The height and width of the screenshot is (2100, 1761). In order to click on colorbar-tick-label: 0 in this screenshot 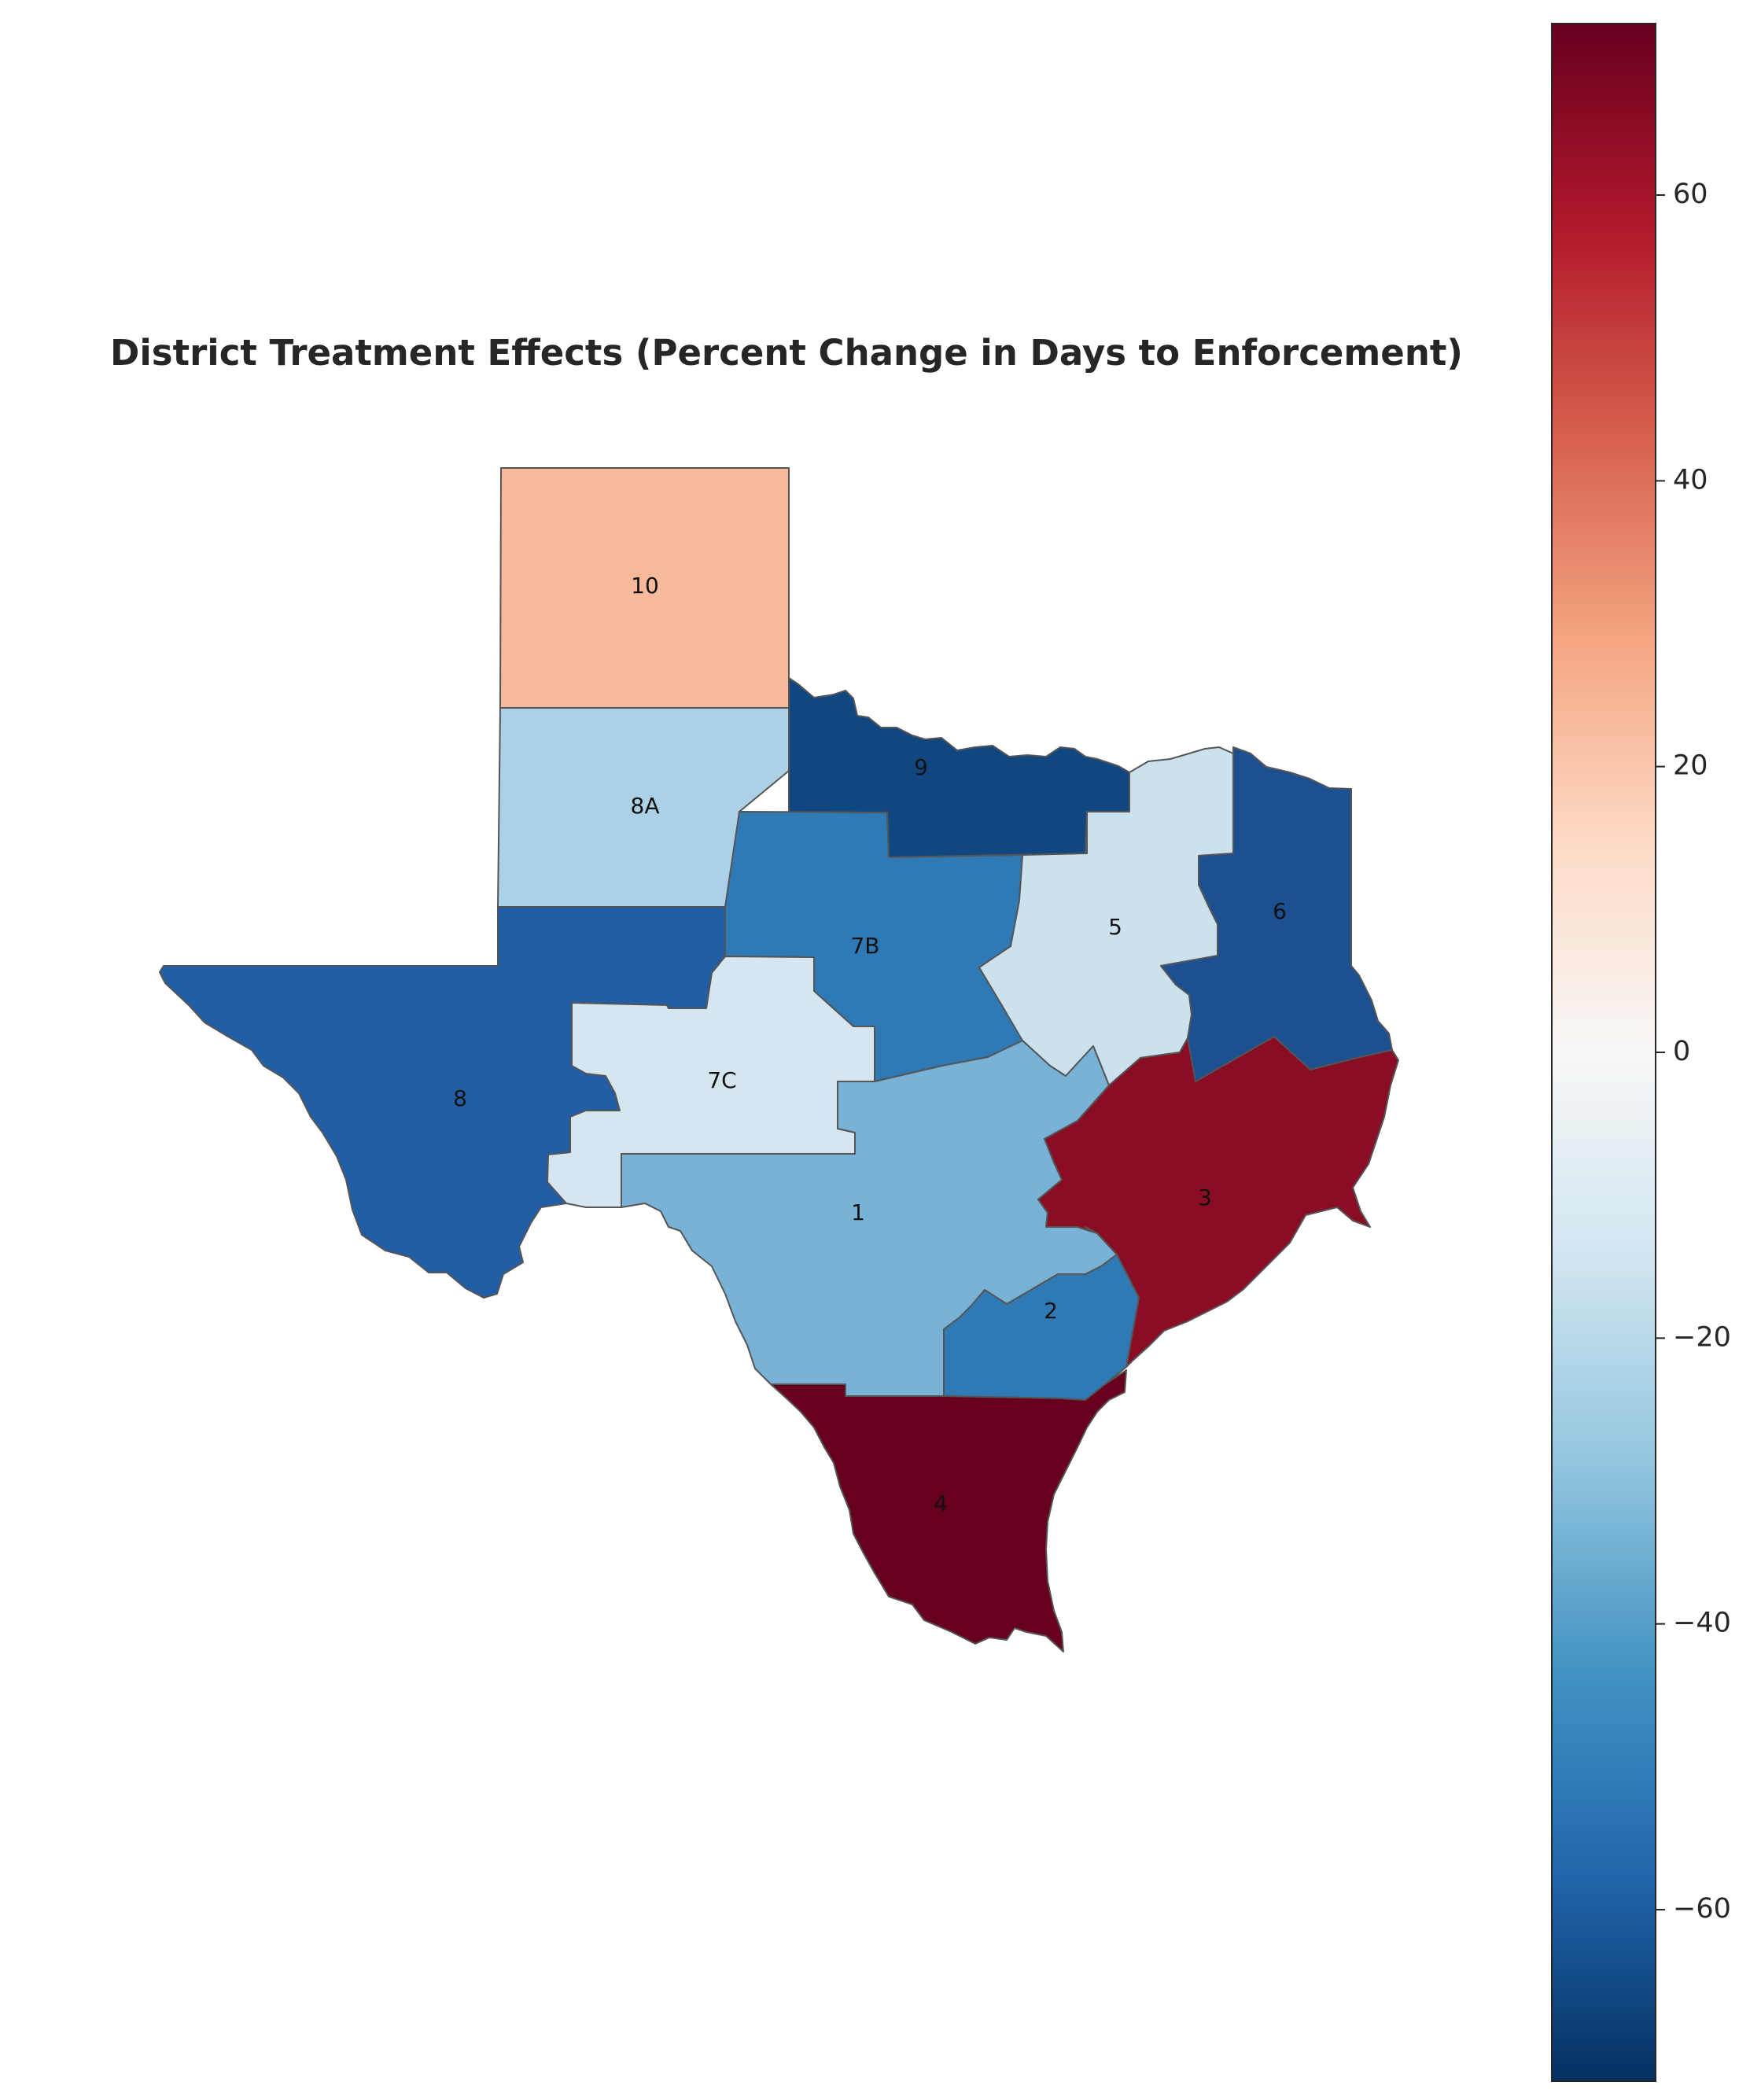, I will do `click(1681, 1051)`.